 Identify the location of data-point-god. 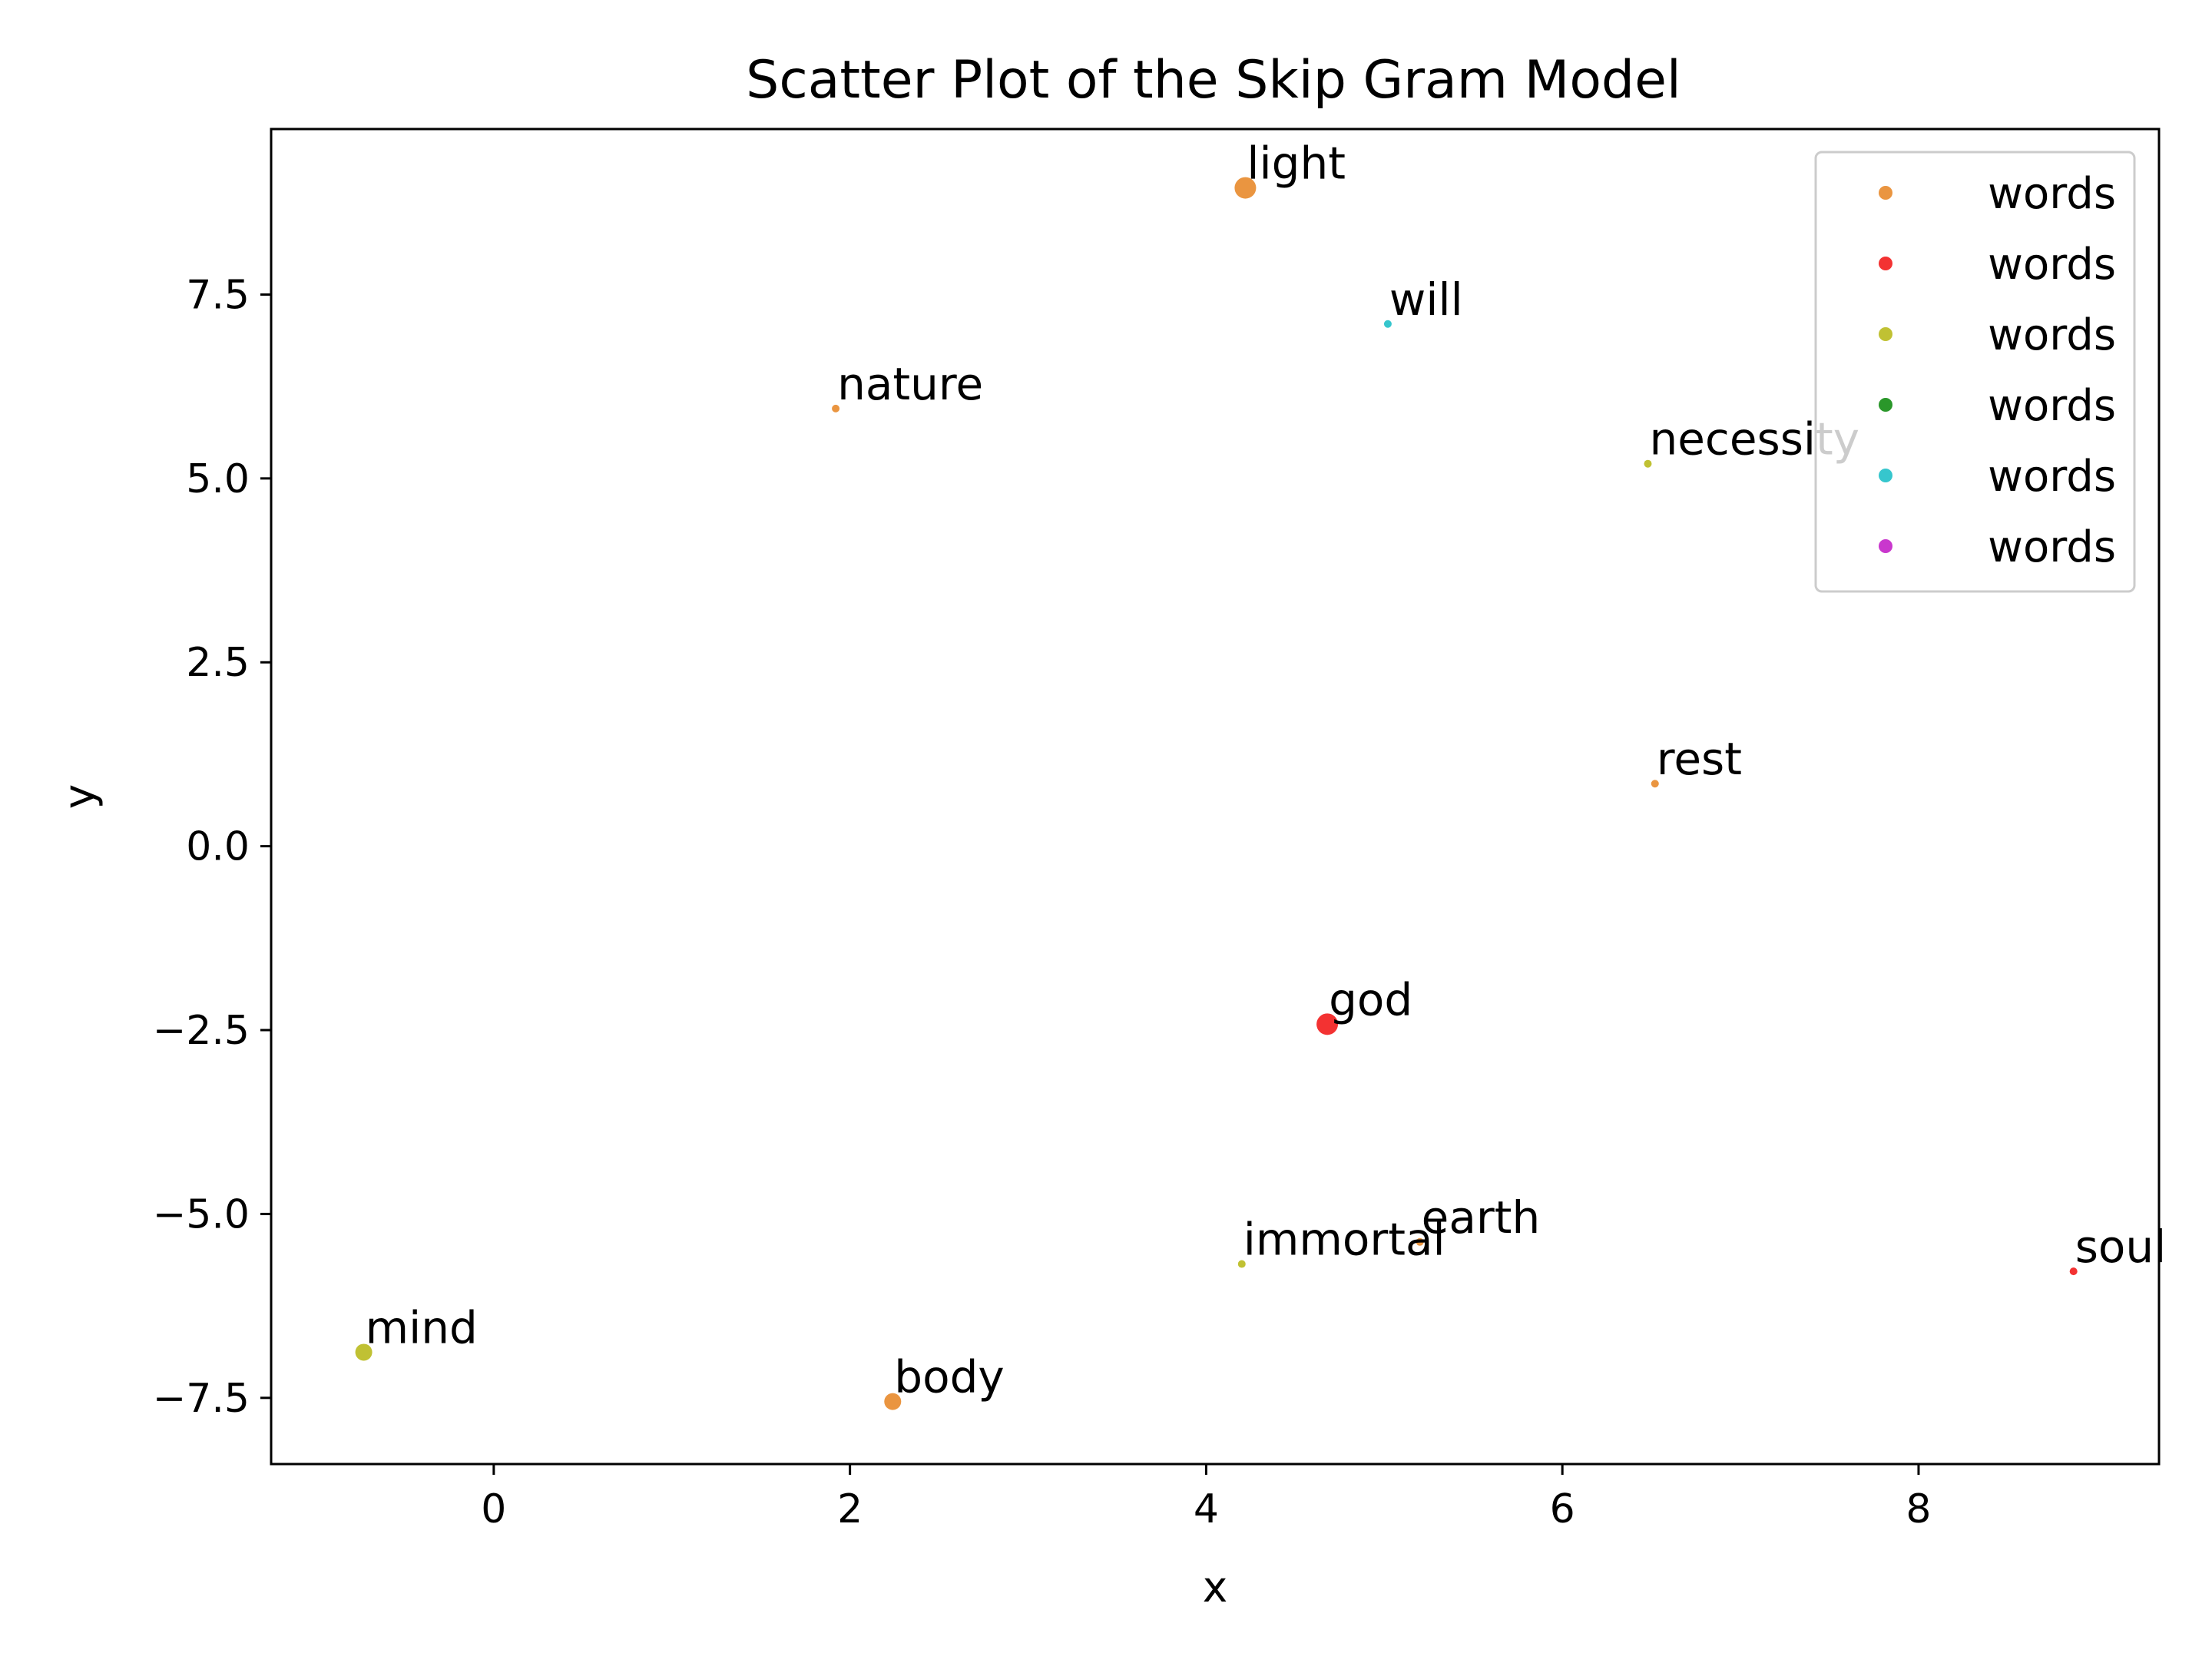
(1327, 1024).